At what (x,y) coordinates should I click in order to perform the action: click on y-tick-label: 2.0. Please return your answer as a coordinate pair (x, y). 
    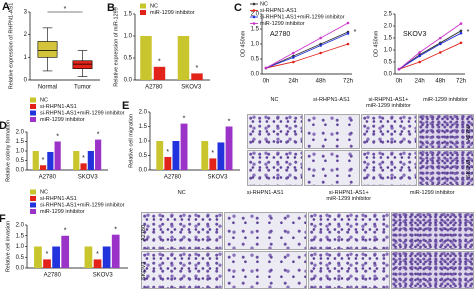
    Looking at the image, I should click on (388, 27).